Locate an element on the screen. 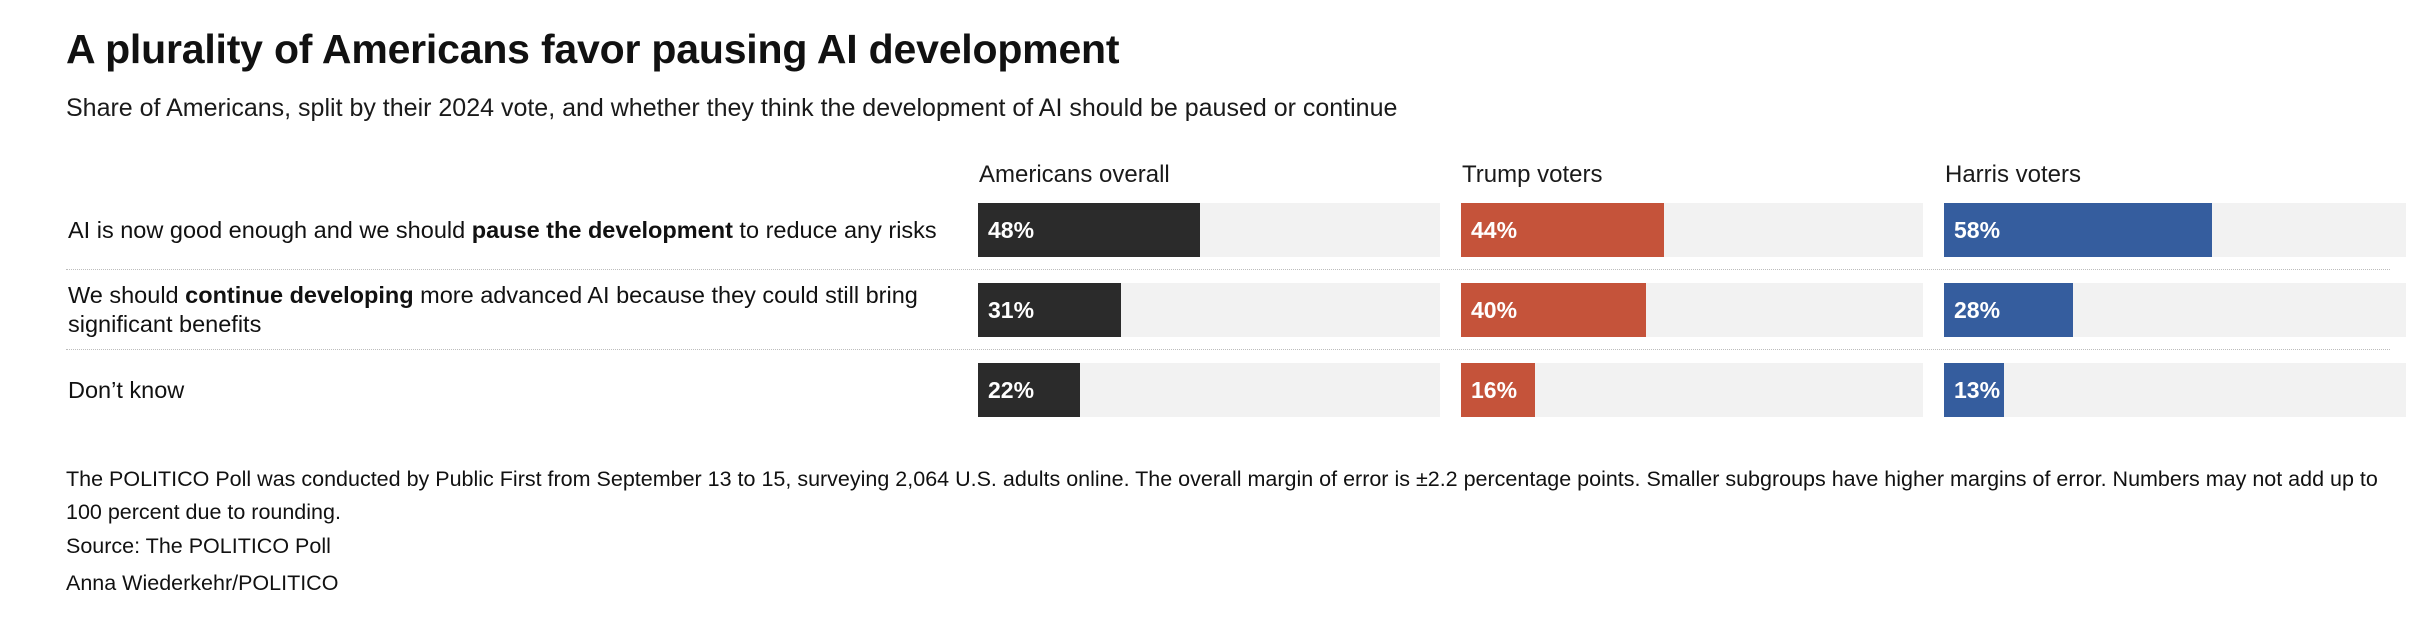  column-header: Trump voters is located at coordinates (1532, 174).